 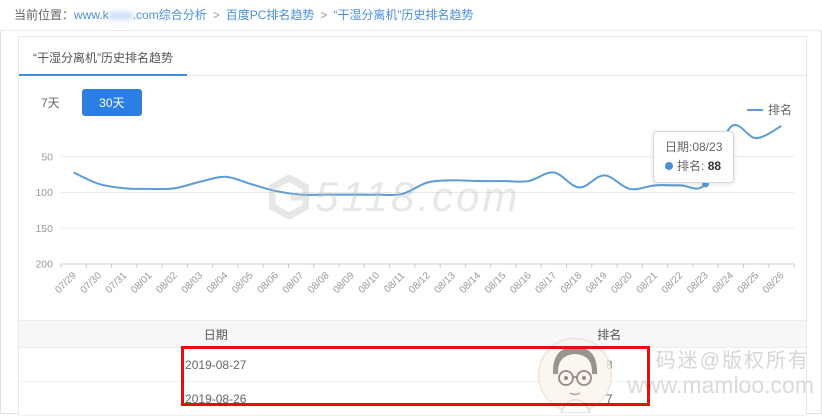 I want to click on breadcrumb-link-keyword-trend: “干湿分离机”历史排名趋势, so click(x=403, y=15).